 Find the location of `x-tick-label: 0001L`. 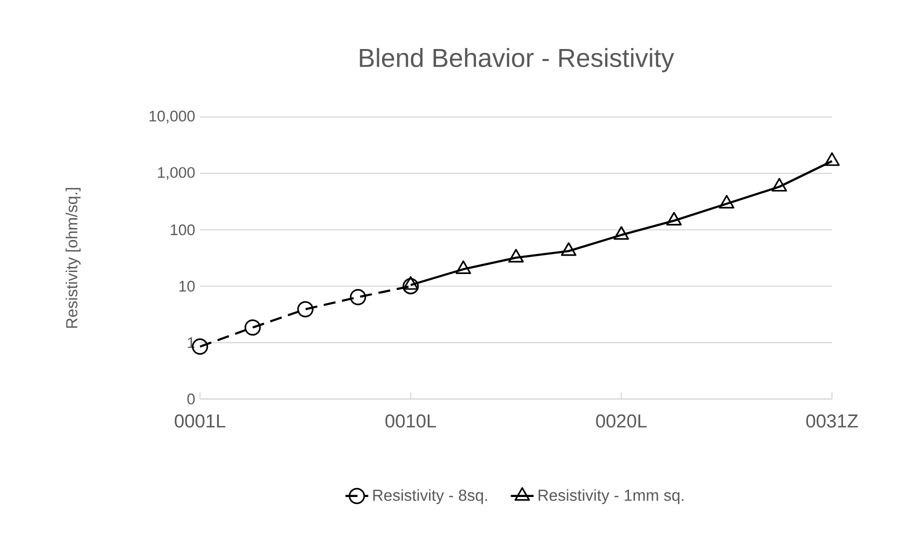

x-tick-label: 0001L is located at coordinates (200, 421).